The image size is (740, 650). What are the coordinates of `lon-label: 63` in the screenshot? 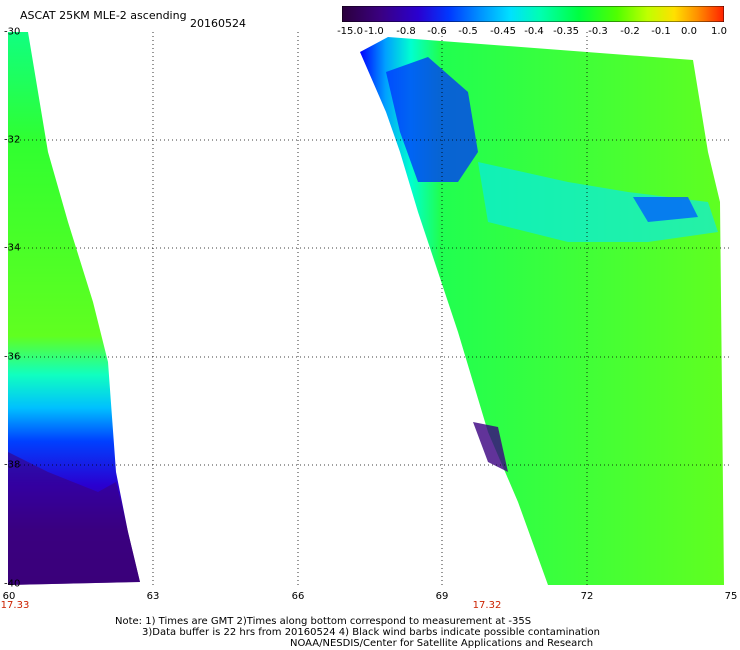 It's located at (153, 596).